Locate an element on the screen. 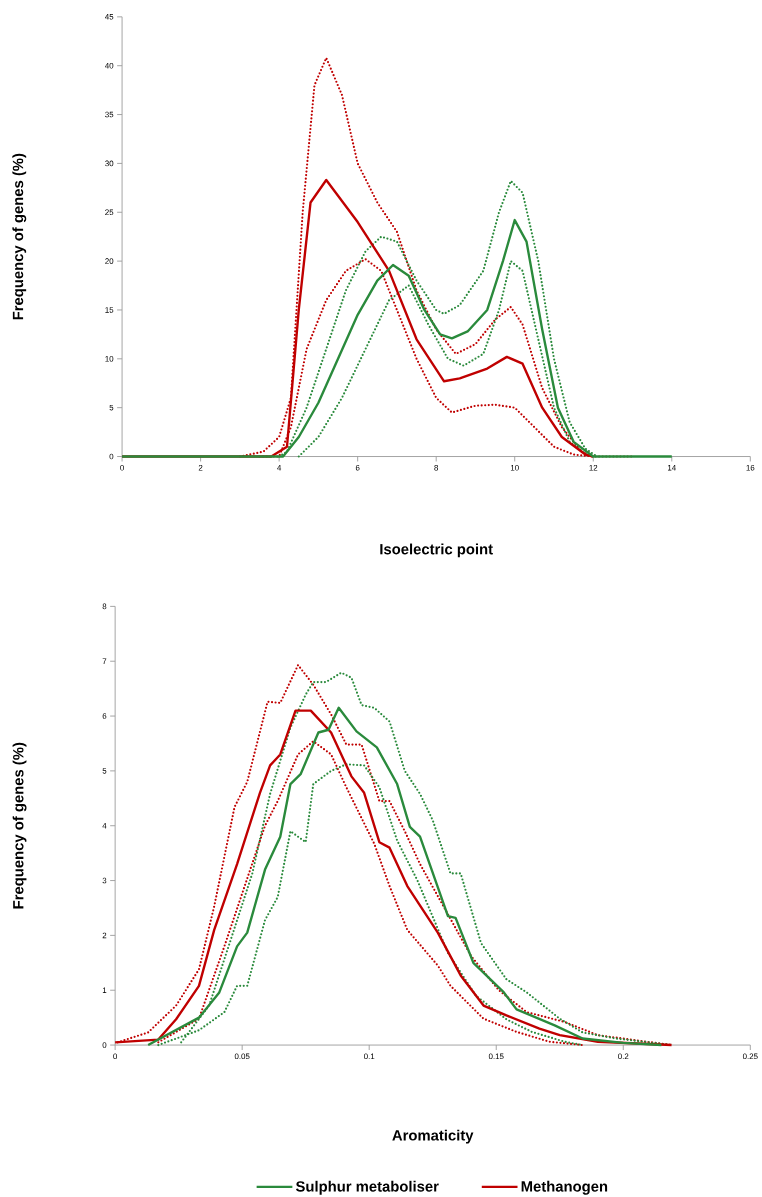 The width and height of the screenshot is (762, 1197). legend-label: Sulphur metaboliser is located at coordinates (367, 1187).